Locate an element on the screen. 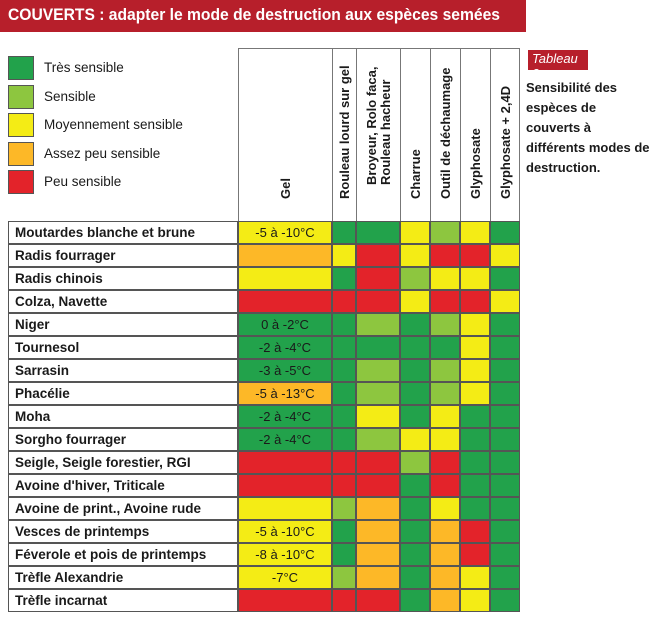 The height and width of the screenshot is (628, 650). species-name: Avoine de print., Avoine rude is located at coordinates (123, 508).